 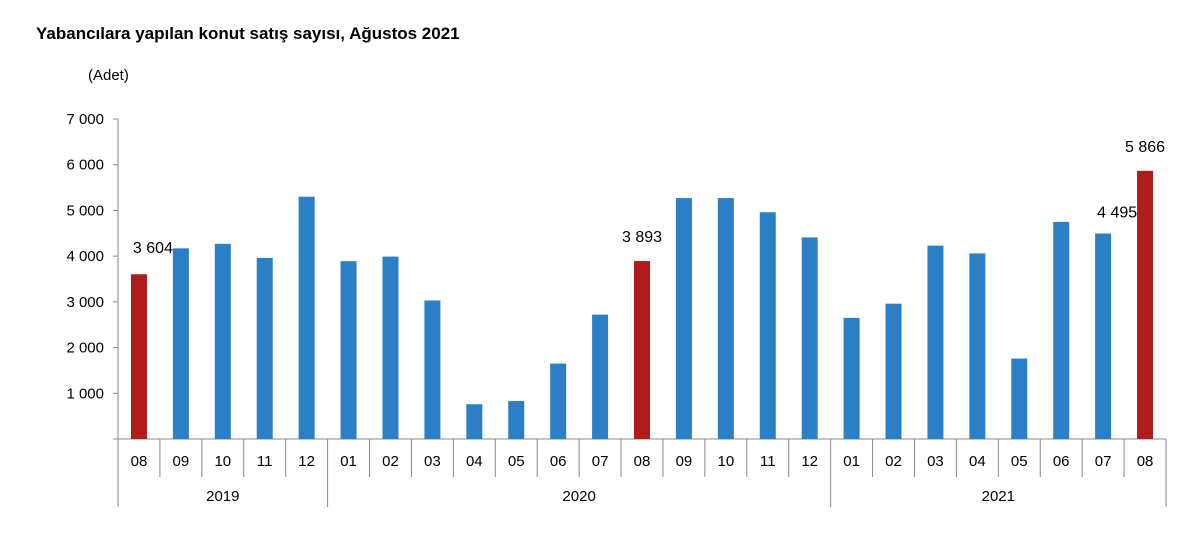 I want to click on y-tick-label: 3 000, so click(x=85, y=302).